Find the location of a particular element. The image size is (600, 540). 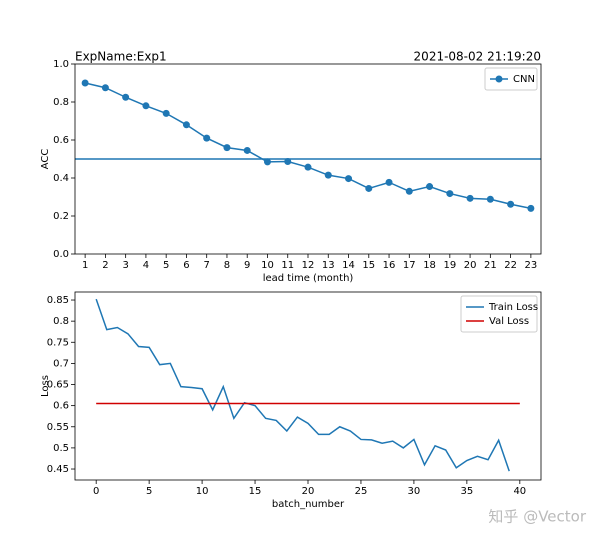

y-axis-label: Loss is located at coordinates (45, 386).